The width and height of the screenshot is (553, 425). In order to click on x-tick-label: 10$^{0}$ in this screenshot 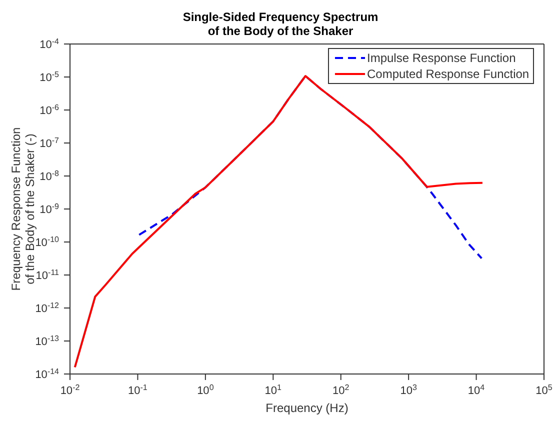, I will do `click(205, 389)`.